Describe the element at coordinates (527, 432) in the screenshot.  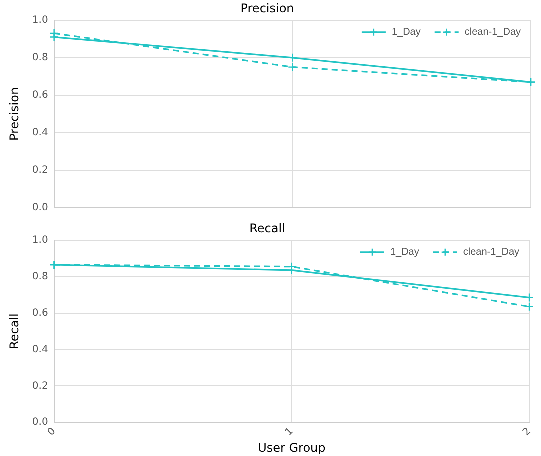
I see `x-tick-label: 2` at that location.